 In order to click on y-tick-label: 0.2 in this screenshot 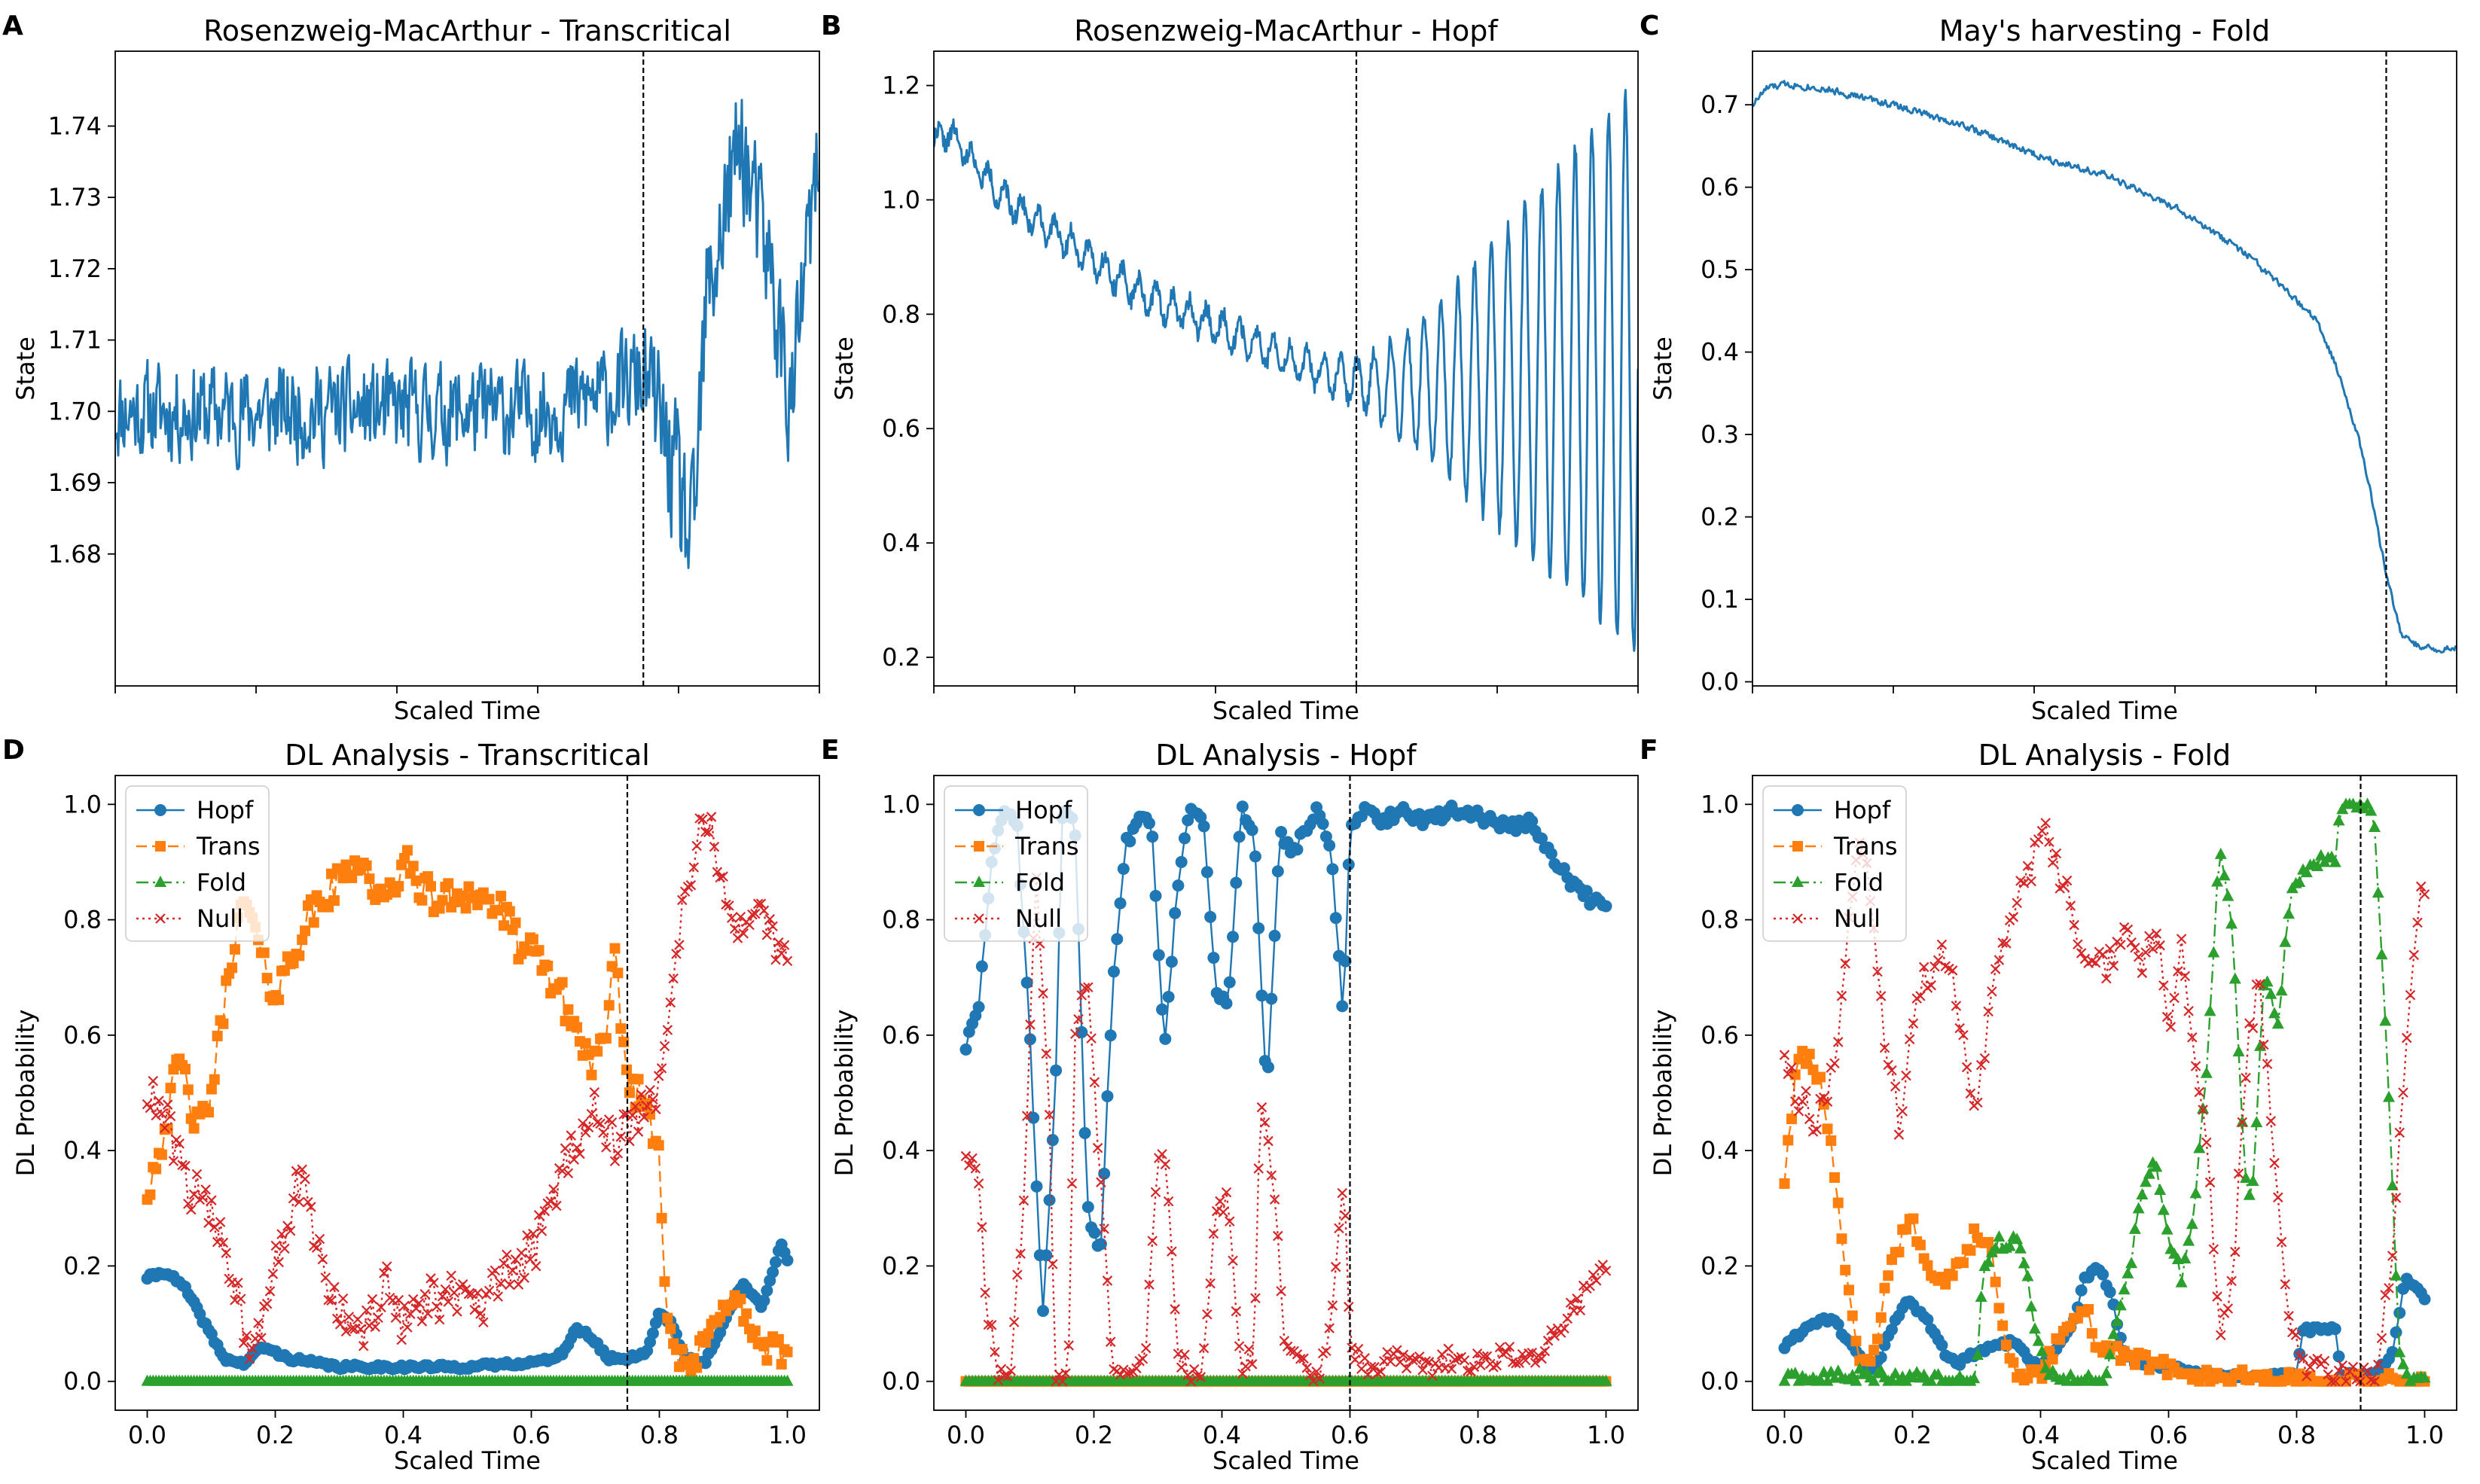, I will do `click(901, 1265)`.